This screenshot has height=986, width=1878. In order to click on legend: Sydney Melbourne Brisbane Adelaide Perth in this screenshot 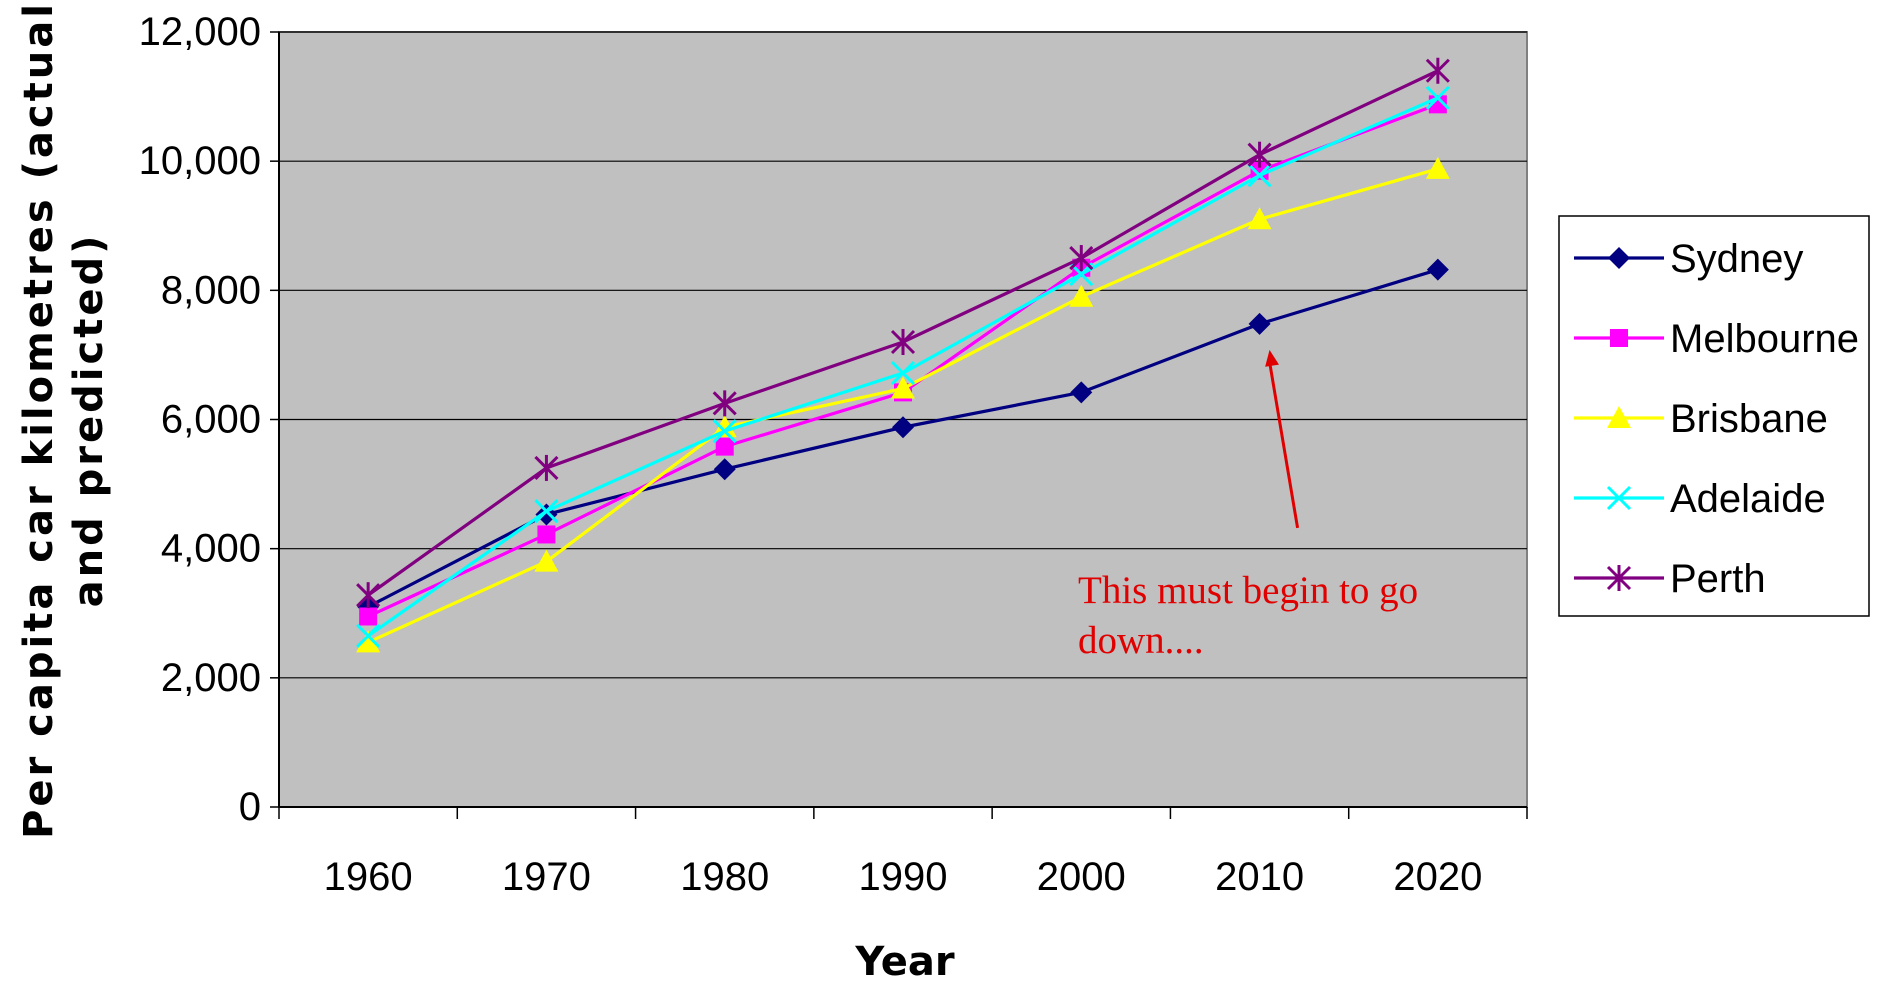, I will do `click(1714, 416)`.